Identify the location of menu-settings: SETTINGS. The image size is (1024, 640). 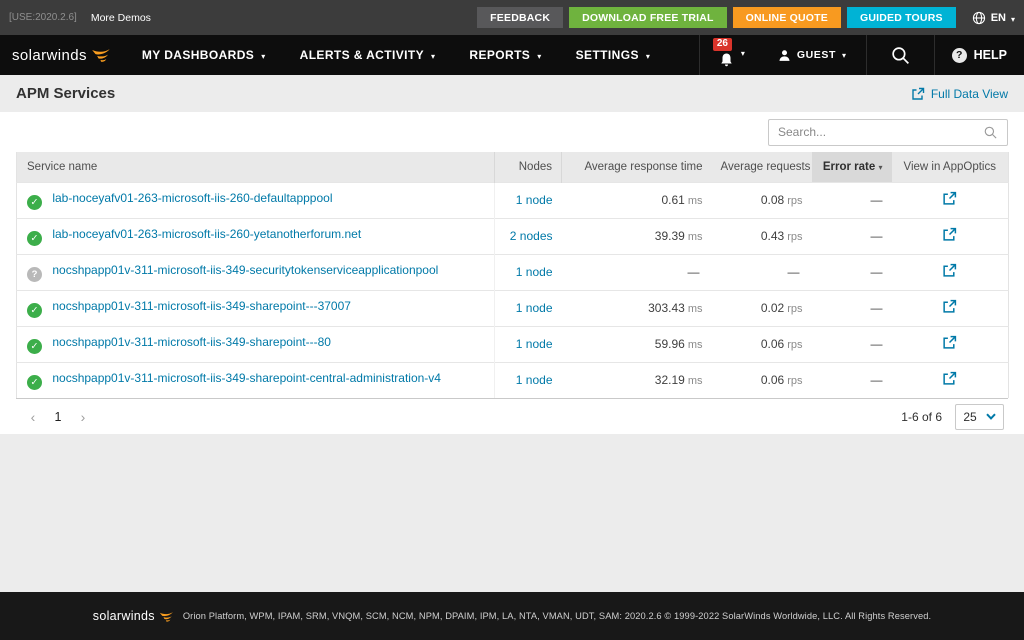
(613, 55).